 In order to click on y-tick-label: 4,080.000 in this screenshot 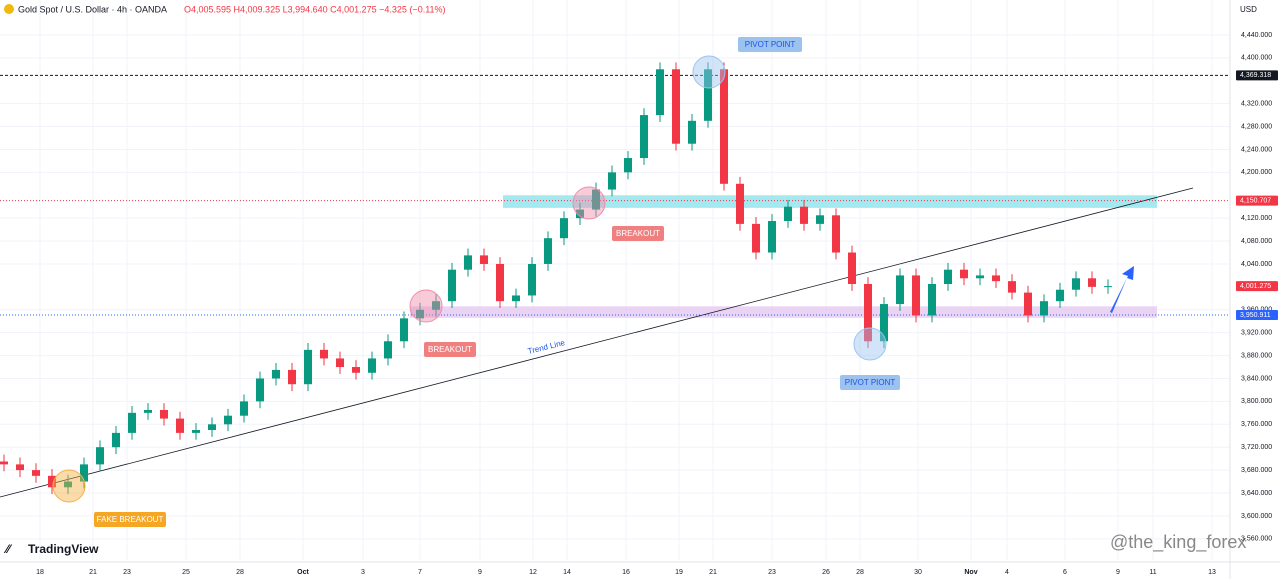, I will do `click(1256, 241)`.